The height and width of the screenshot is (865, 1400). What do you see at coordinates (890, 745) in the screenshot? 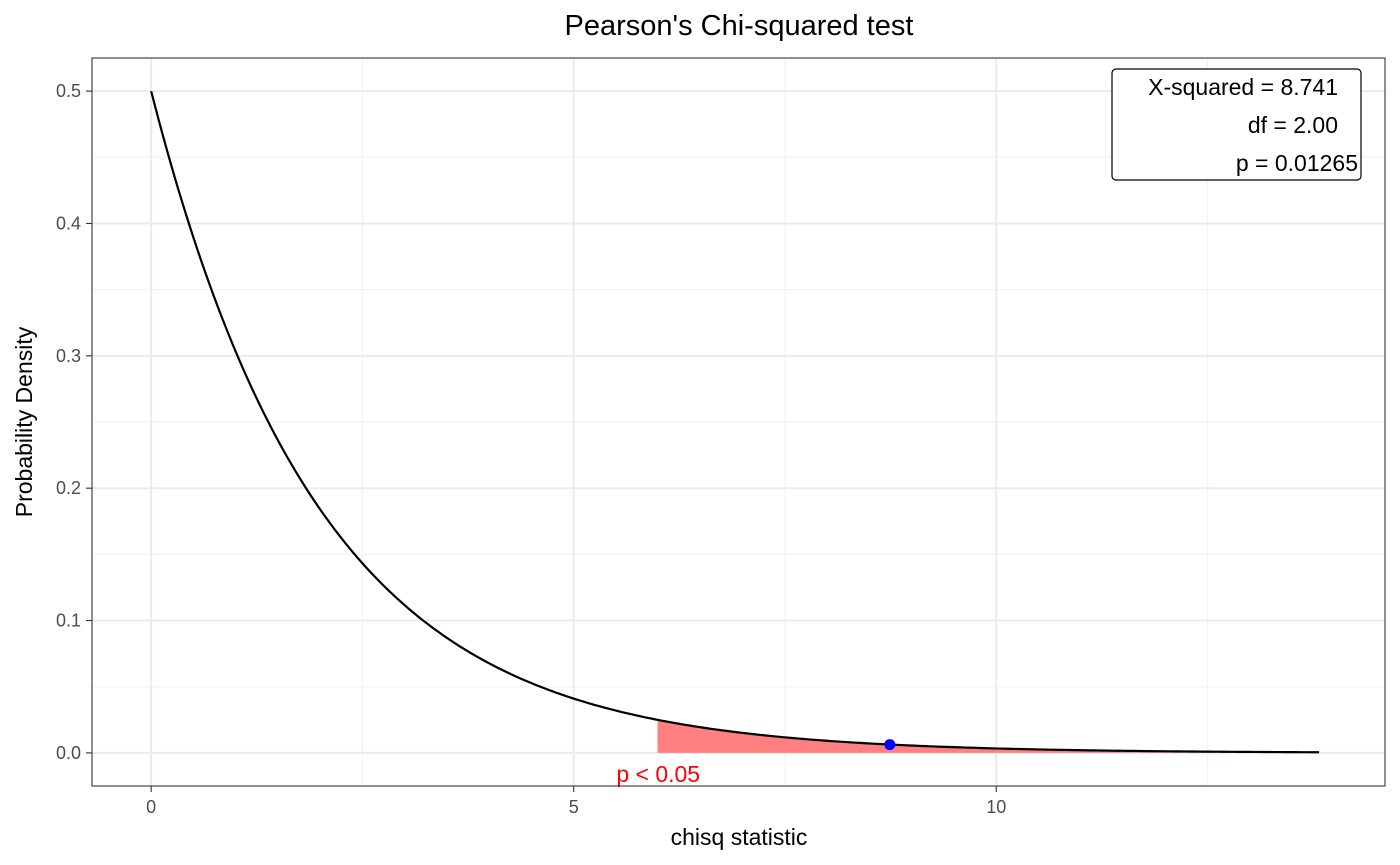
I see `observed-statistic-point` at bounding box center [890, 745].